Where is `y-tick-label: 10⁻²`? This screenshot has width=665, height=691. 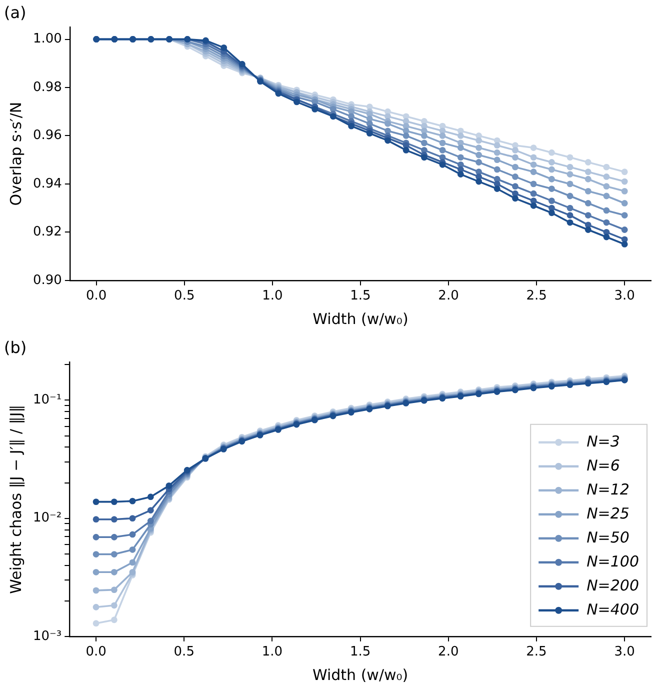 y-tick-label: 10⁻² is located at coordinates (47, 518).